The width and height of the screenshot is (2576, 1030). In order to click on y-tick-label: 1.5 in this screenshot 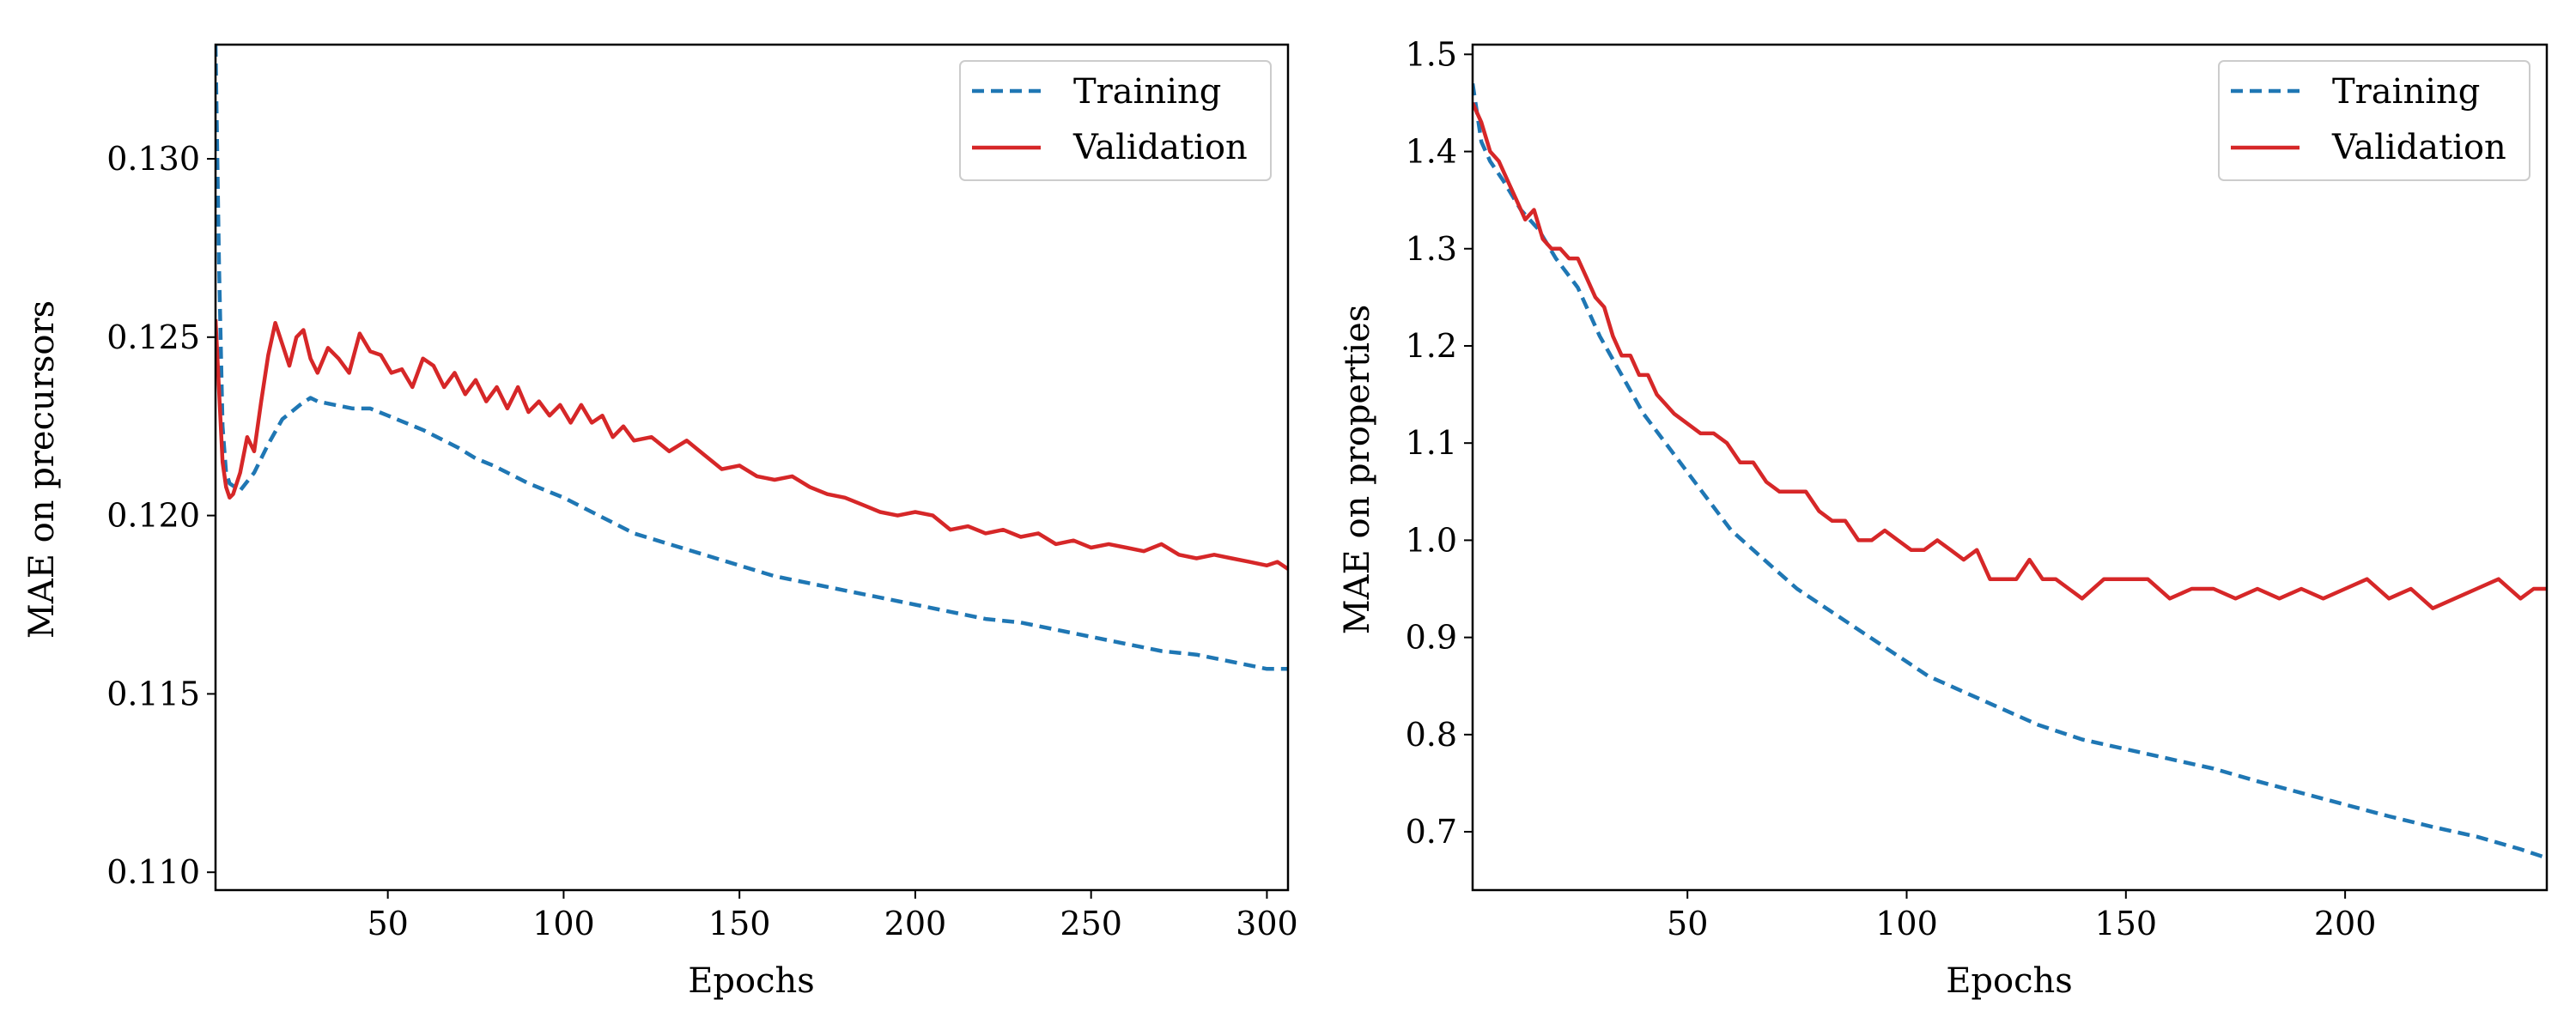, I will do `click(1431, 54)`.